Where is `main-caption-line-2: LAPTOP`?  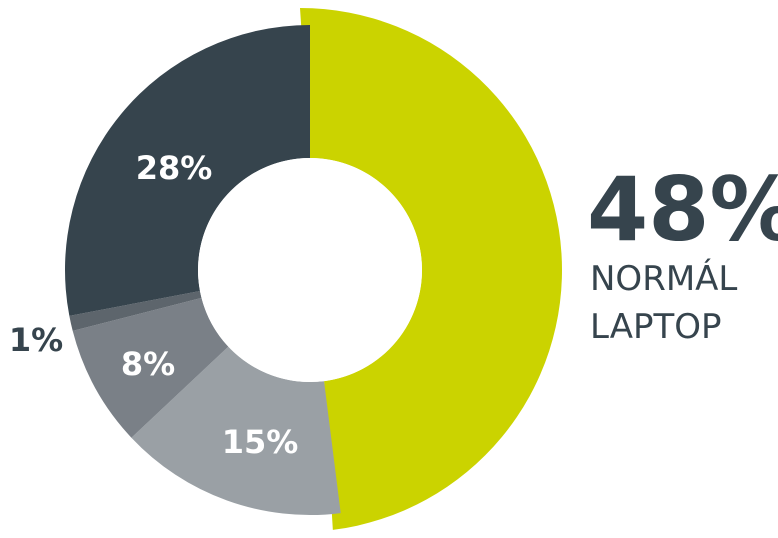 main-caption-line-2: LAPTOP is located at coordinates (656, 327).